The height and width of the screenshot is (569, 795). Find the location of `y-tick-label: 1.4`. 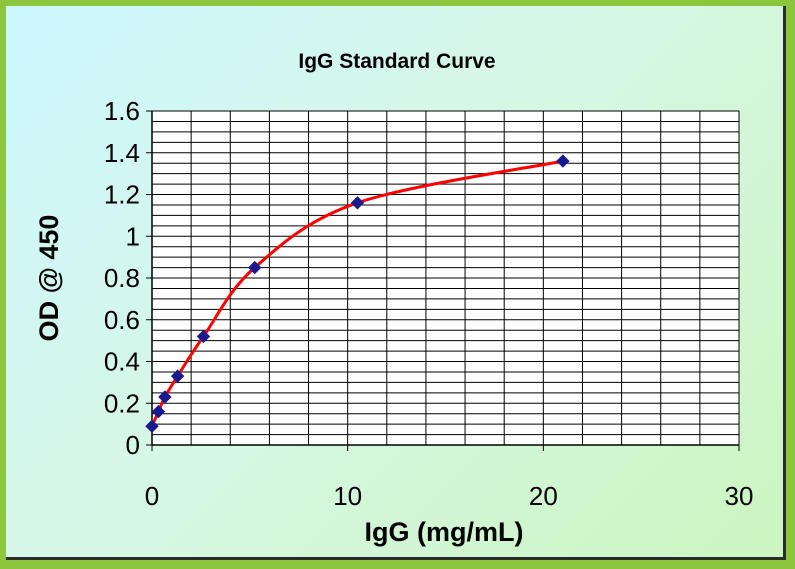

y-tick-label: 1.4 is located at coordinates (122, 153).